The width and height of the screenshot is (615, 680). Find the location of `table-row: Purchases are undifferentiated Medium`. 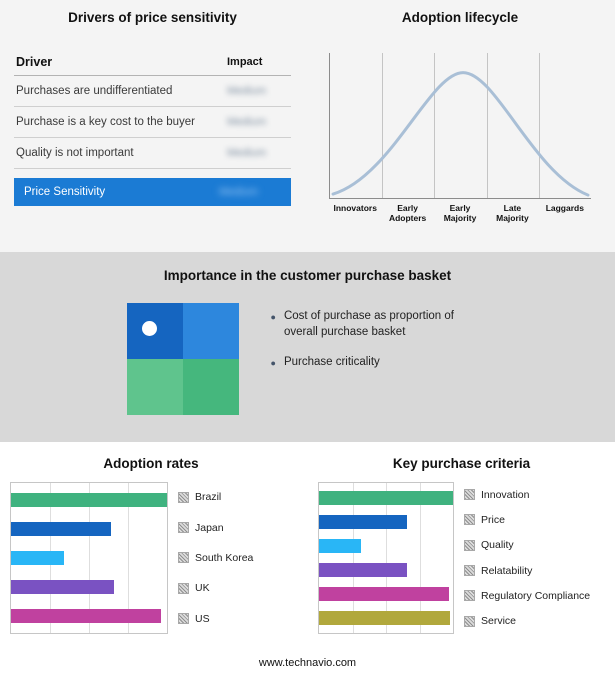

table-row: Purchases are undifferentiated Medium is located at coordinates (152, 91).